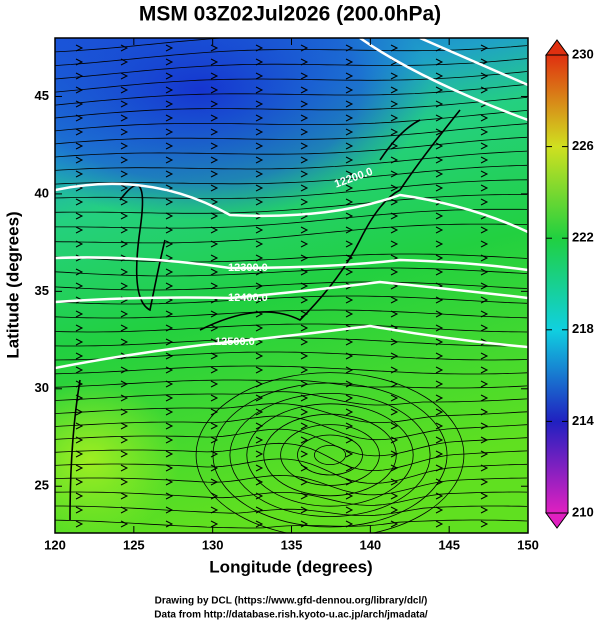 This screenshot has width=599, height=630. Describe the element at coordinates (583, 145) in the screenshot. I see `colorbar-tick-label: 226` at that location.